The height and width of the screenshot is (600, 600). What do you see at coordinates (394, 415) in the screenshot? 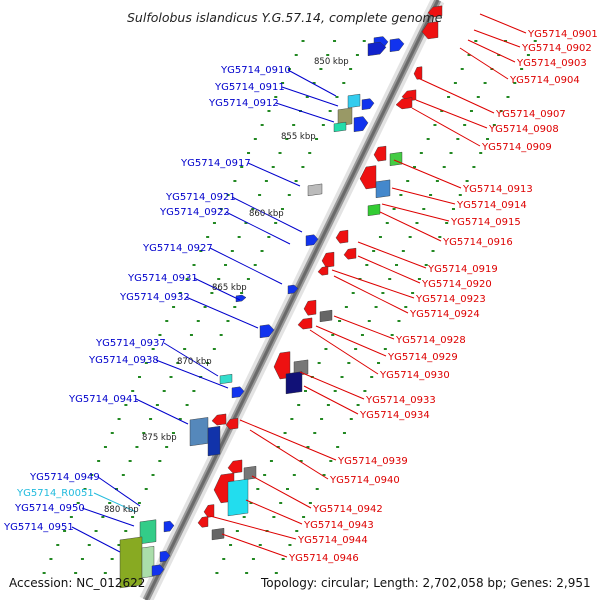
I see `gene-label: YG5714_0934` at bounding box center [394, 415].